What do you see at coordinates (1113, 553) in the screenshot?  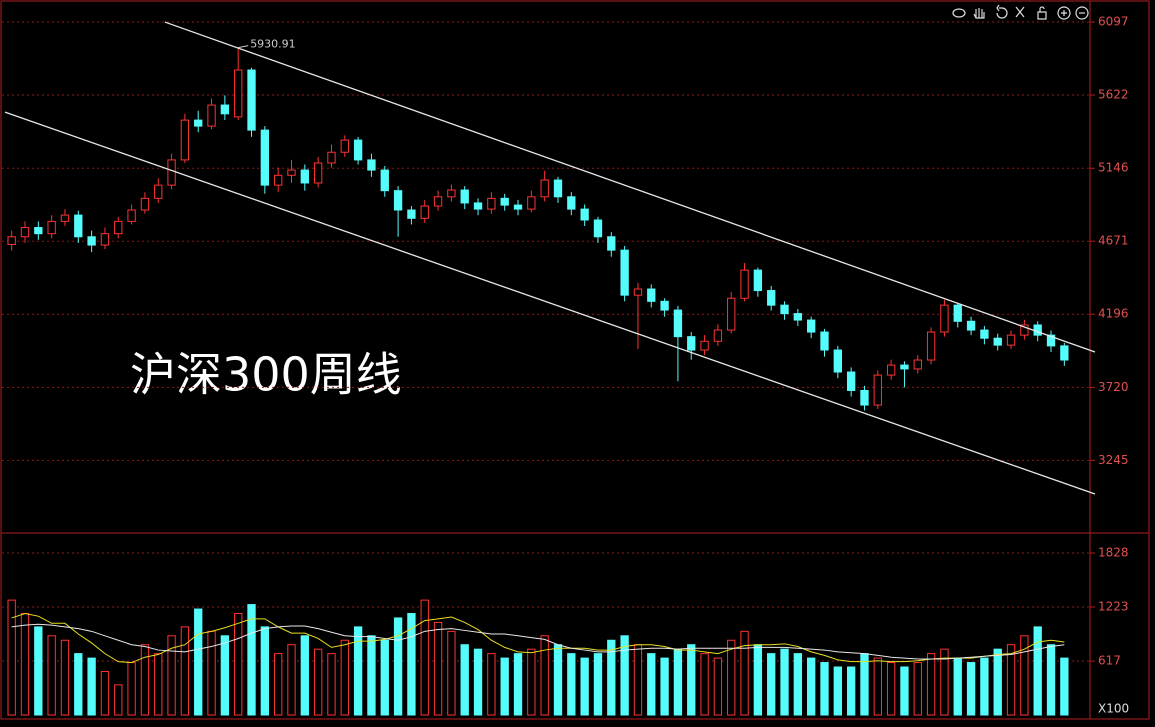 I see `y-tick-label: 1828` at bounding box center [1113, 553].